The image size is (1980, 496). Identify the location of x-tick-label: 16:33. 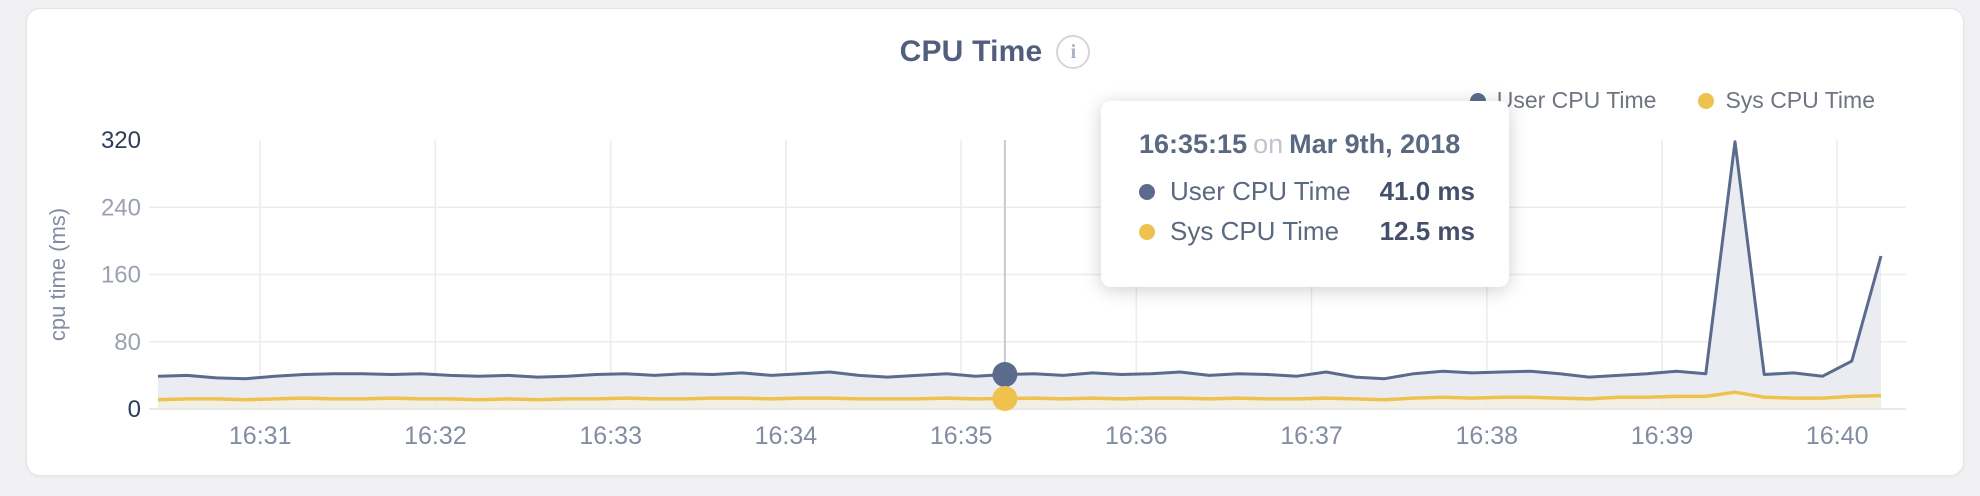
(610, 436).